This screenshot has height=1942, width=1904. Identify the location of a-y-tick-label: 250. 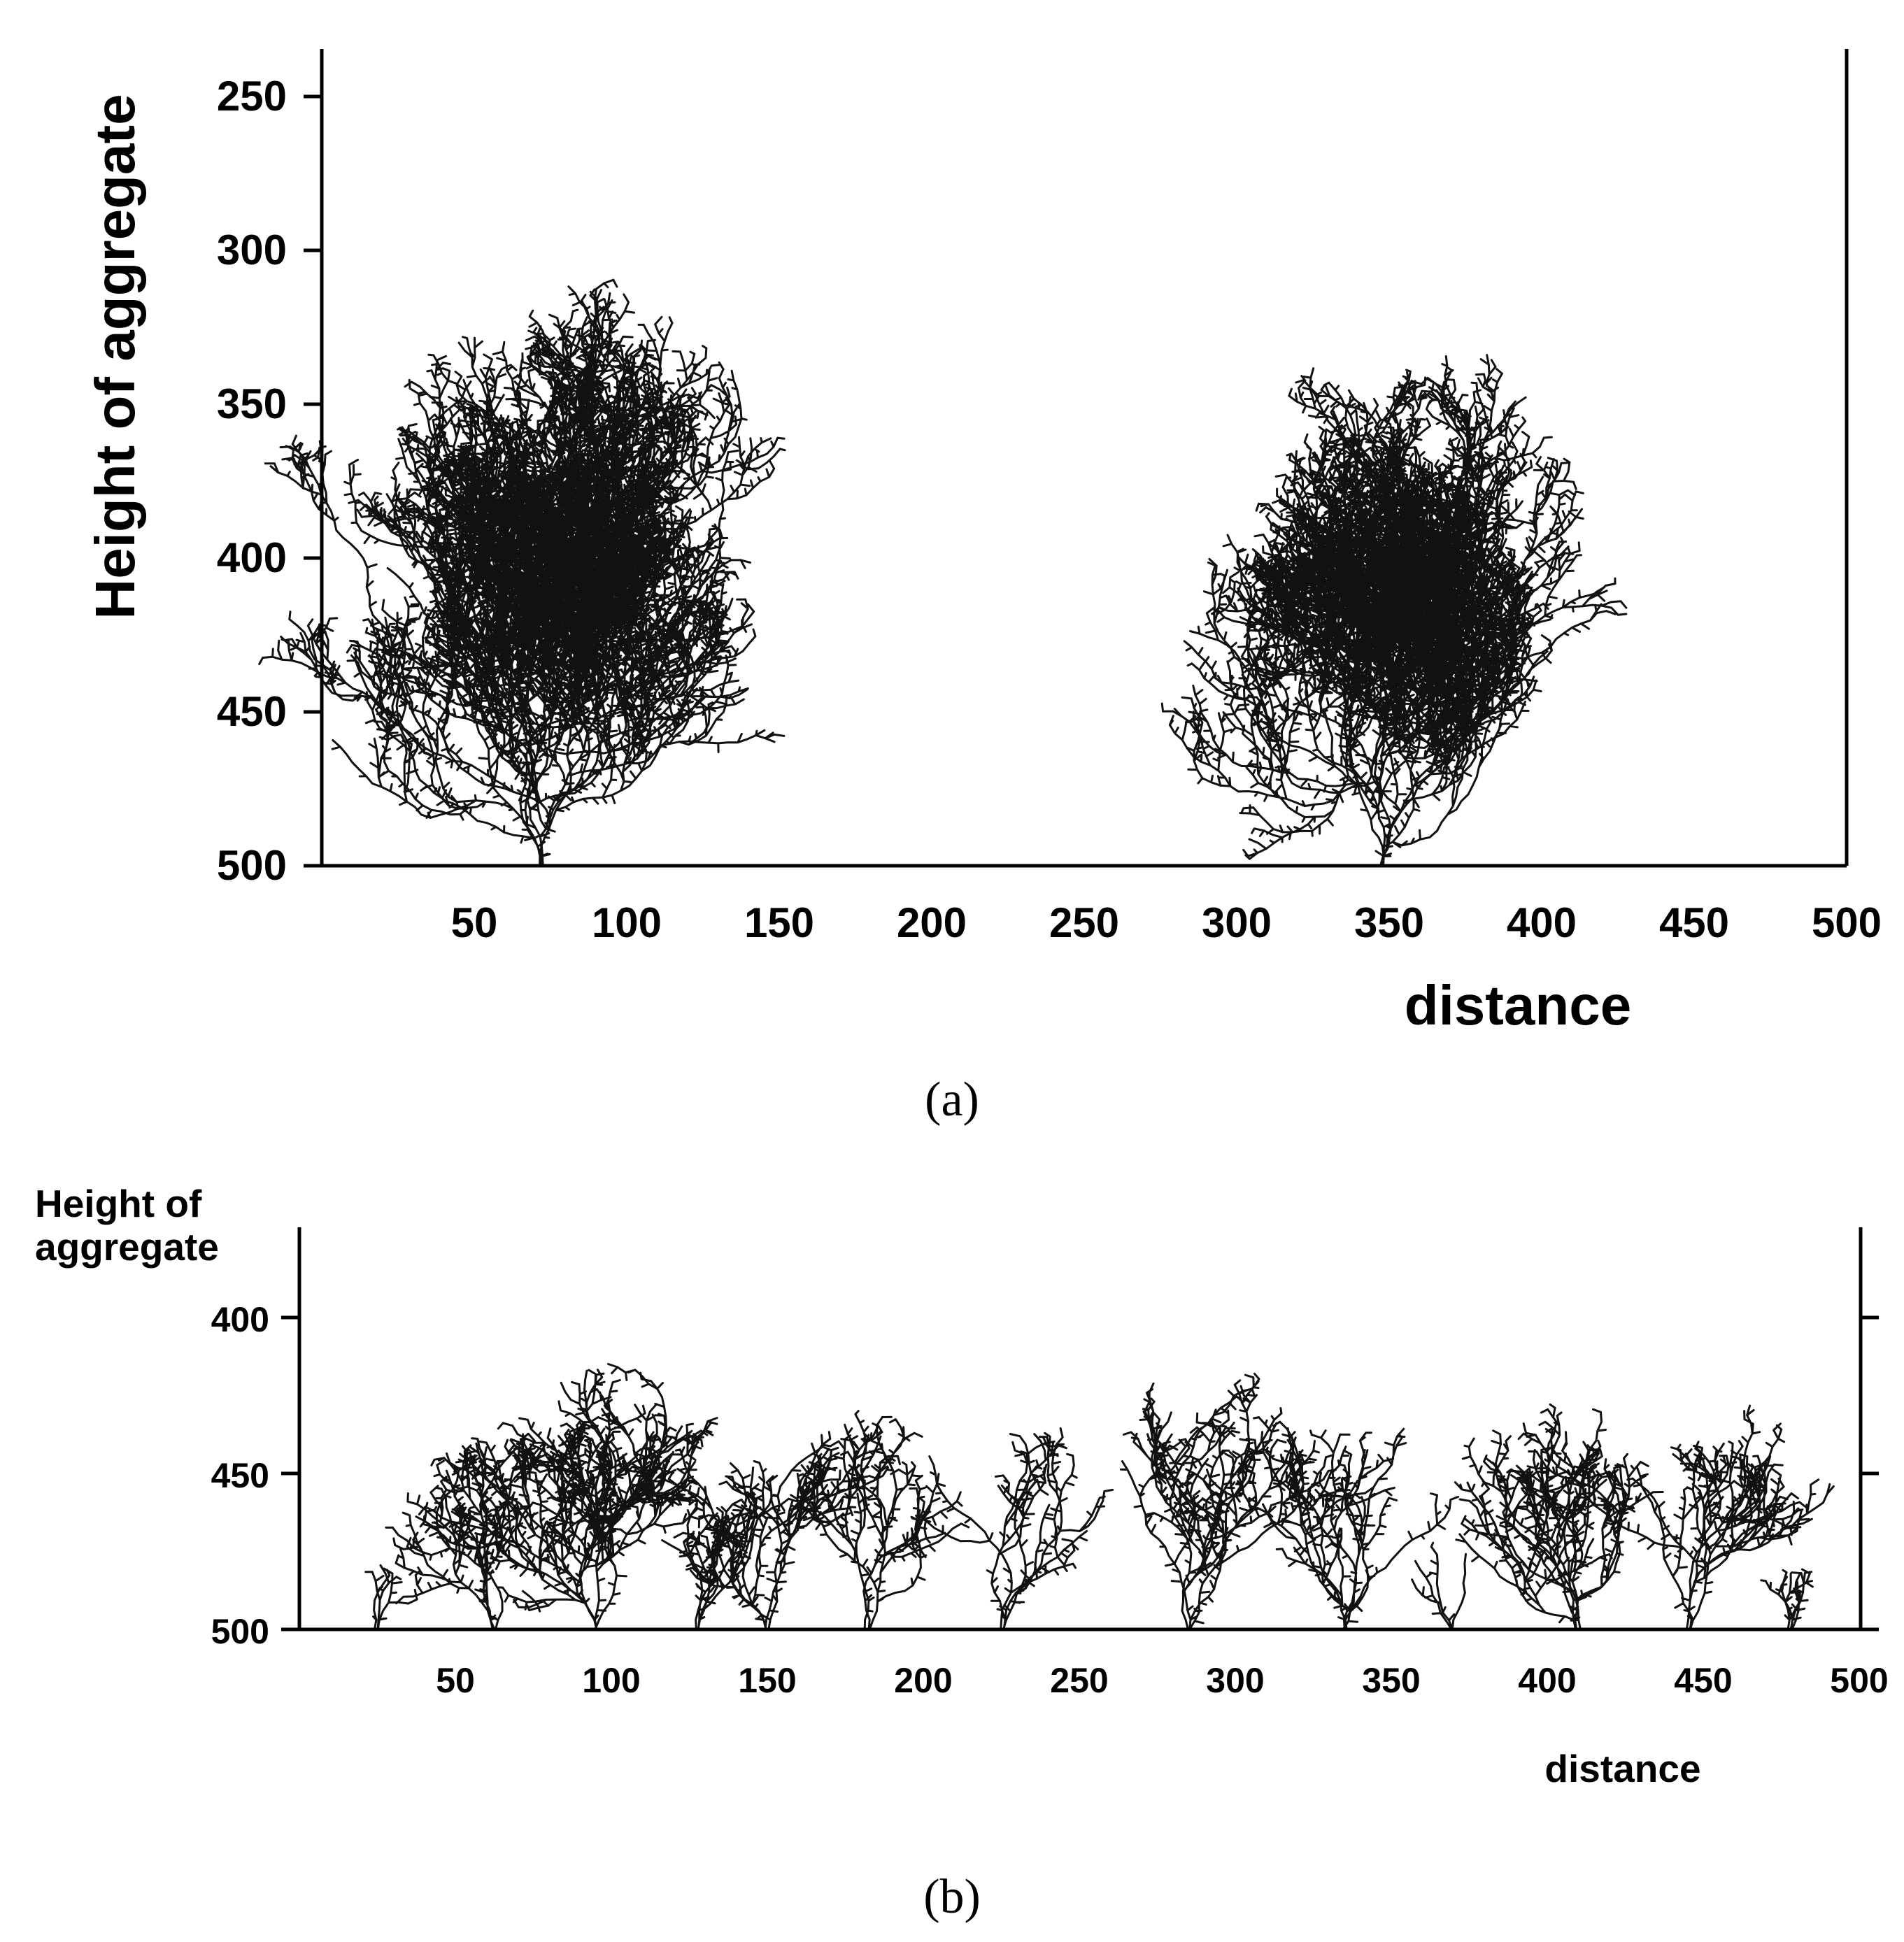
(252, 97).